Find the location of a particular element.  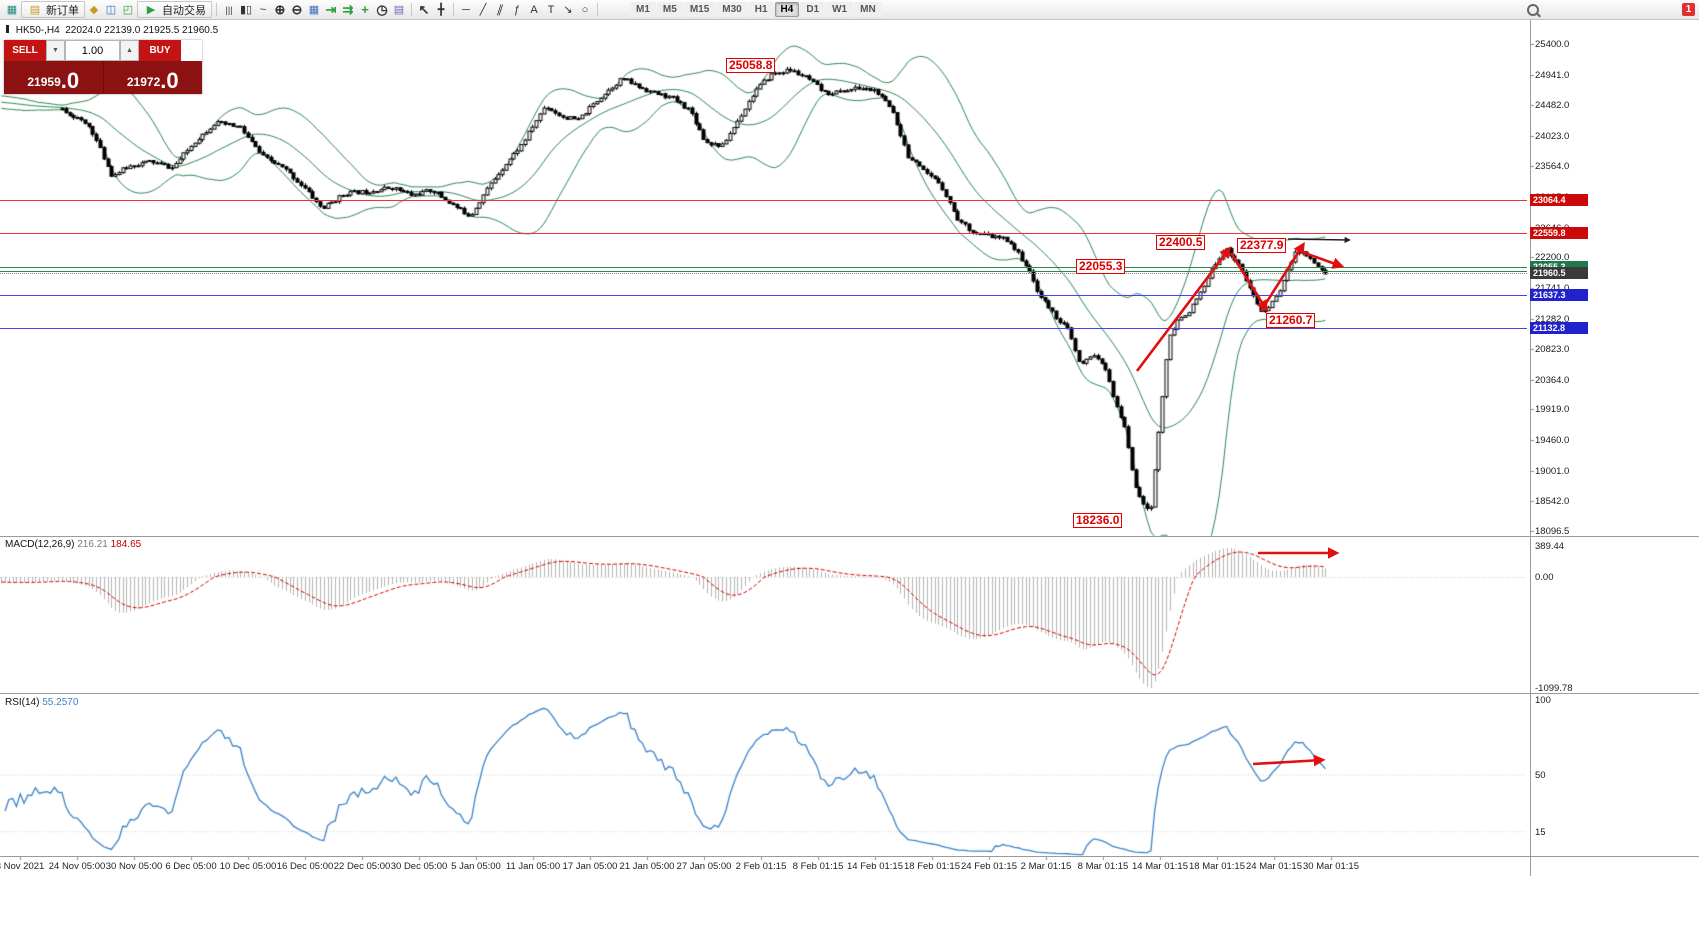

play-icon: ▶ is located at coordinates (151, 9).